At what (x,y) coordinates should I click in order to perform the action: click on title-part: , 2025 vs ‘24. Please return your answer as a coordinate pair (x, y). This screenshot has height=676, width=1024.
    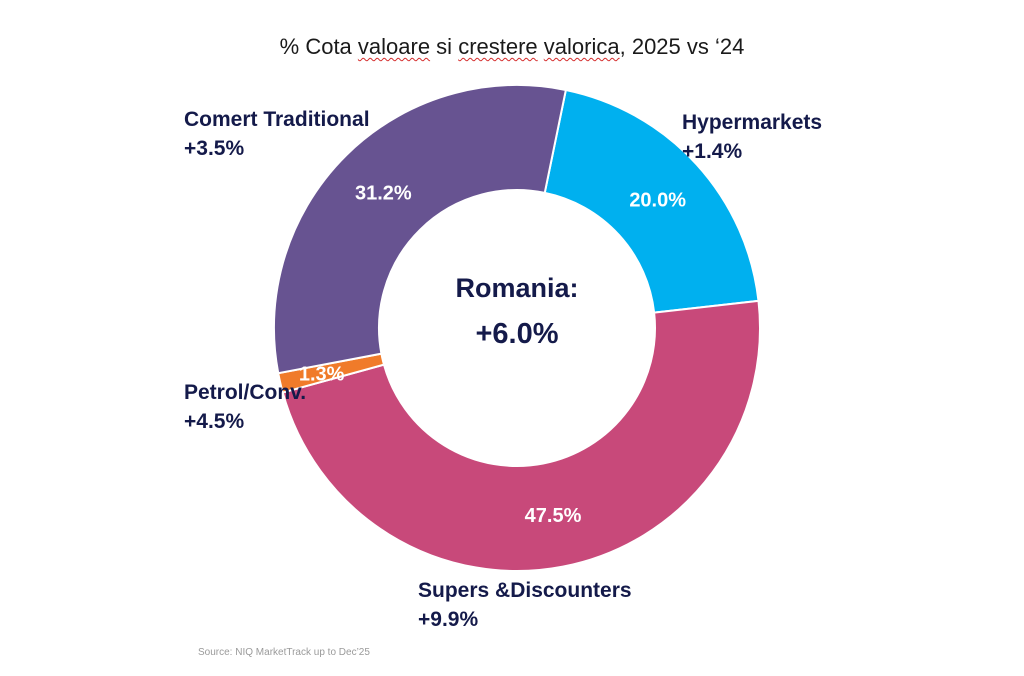
    Looking at the image, I should click on (682, 46).